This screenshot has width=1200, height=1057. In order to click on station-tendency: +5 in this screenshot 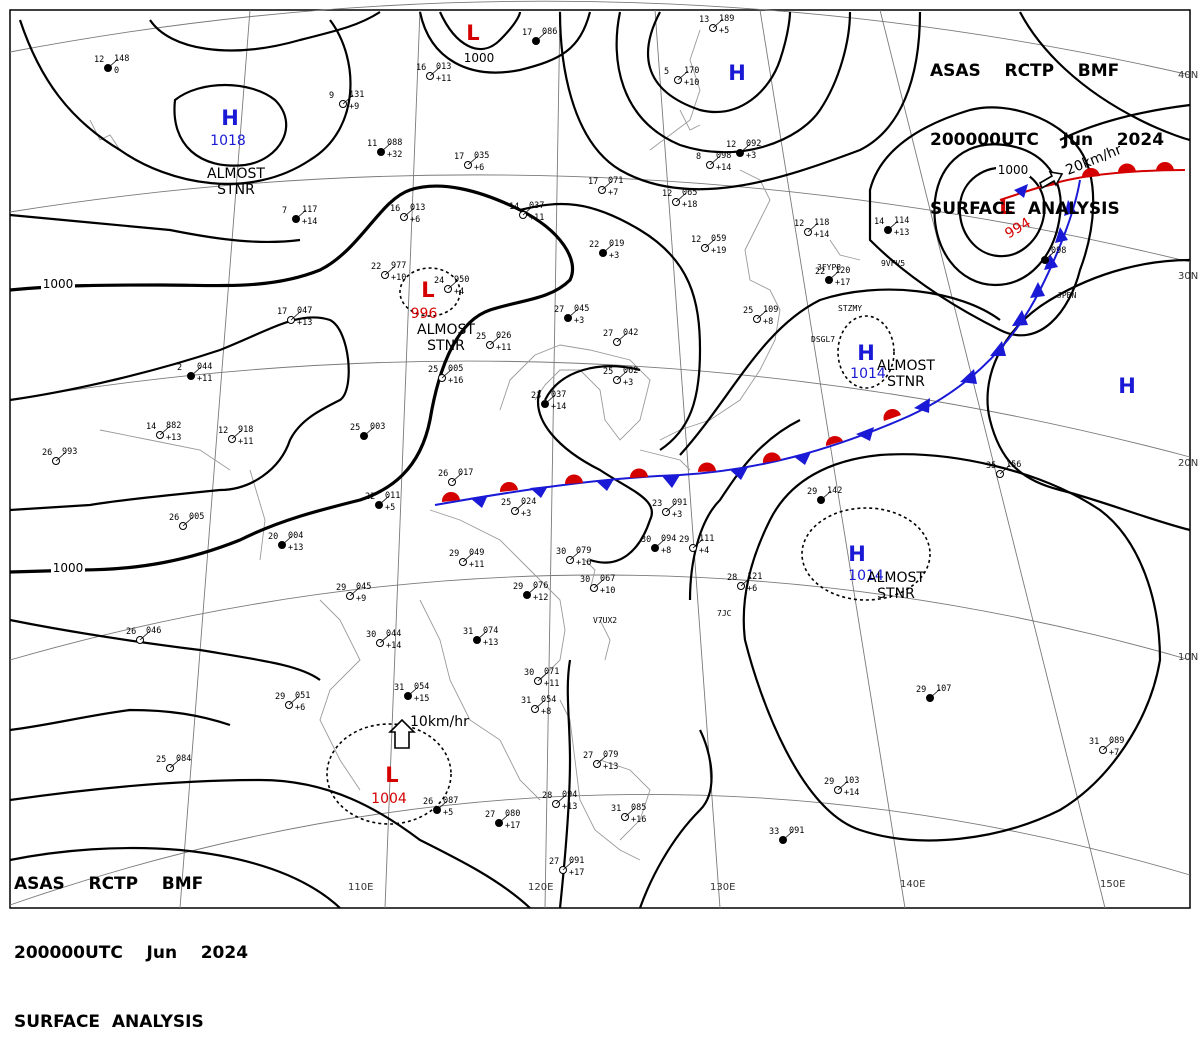, I will do `click(390, 508)`.